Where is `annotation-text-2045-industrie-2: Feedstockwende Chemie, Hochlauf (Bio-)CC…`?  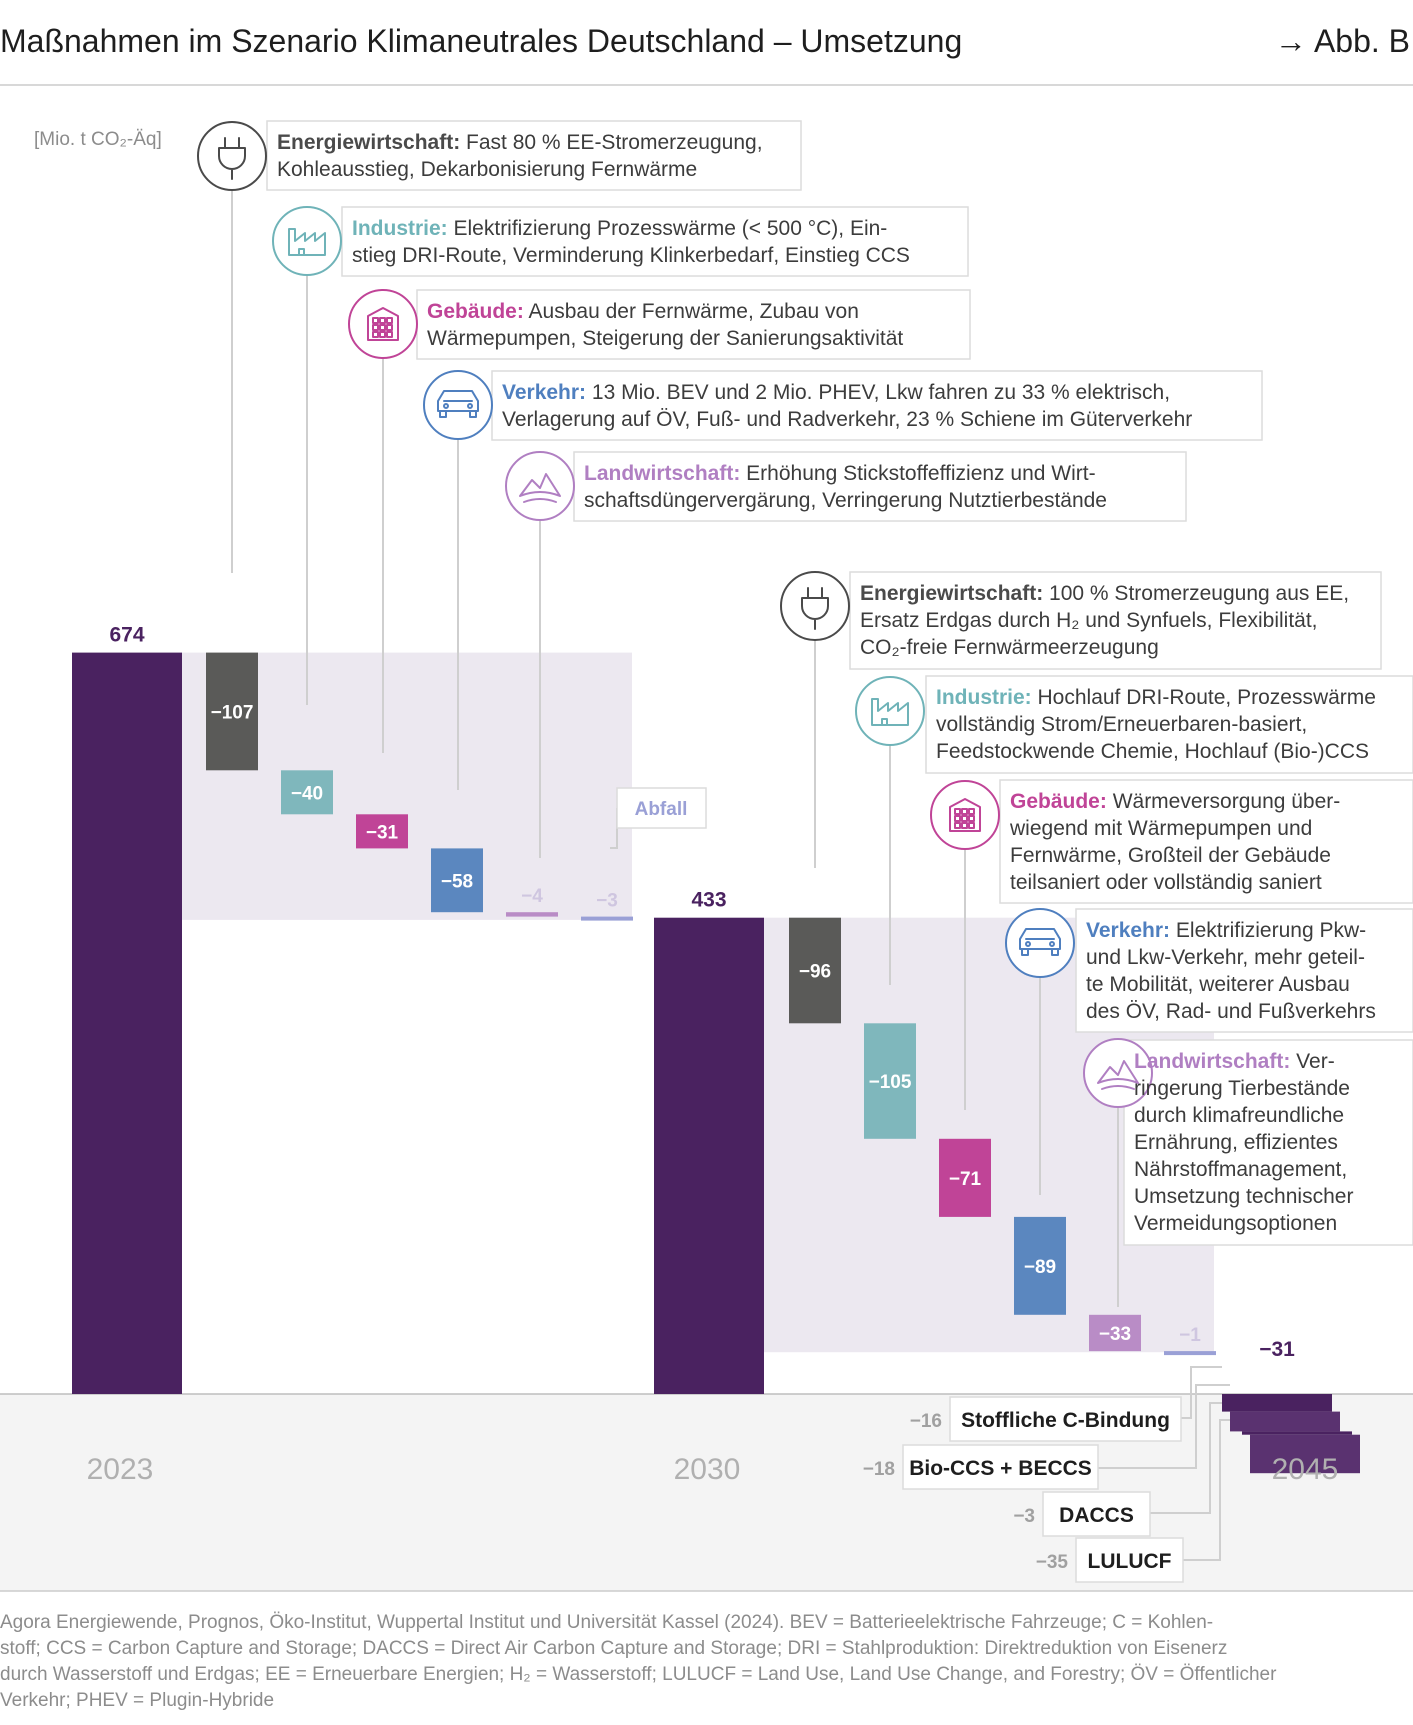
annotation-text-2045-industrie-2: Feedstockwende Chemie, Hochlauf (Bio-)CC… is located at coordinates (1152, 751).